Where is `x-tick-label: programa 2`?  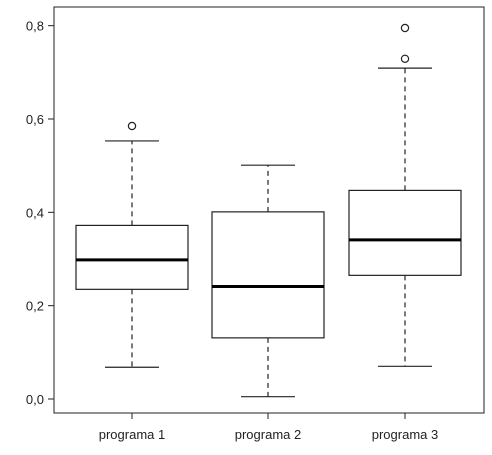 x-tick-label: programa 2 is located at coordinates (268, 434).